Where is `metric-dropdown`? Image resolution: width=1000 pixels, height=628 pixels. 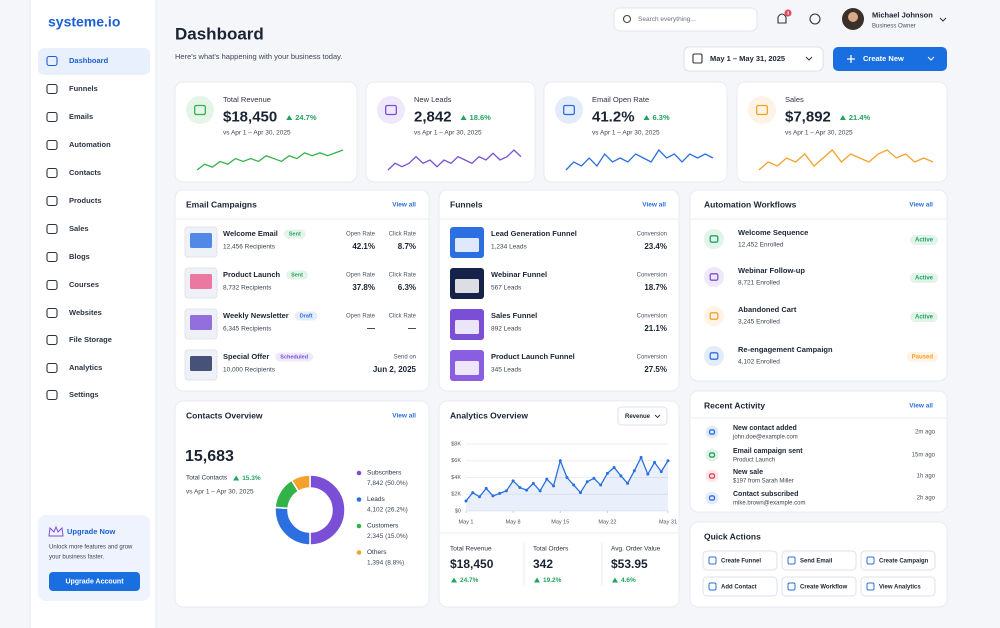 metric-dropdown is located at coordinates (642, 416).